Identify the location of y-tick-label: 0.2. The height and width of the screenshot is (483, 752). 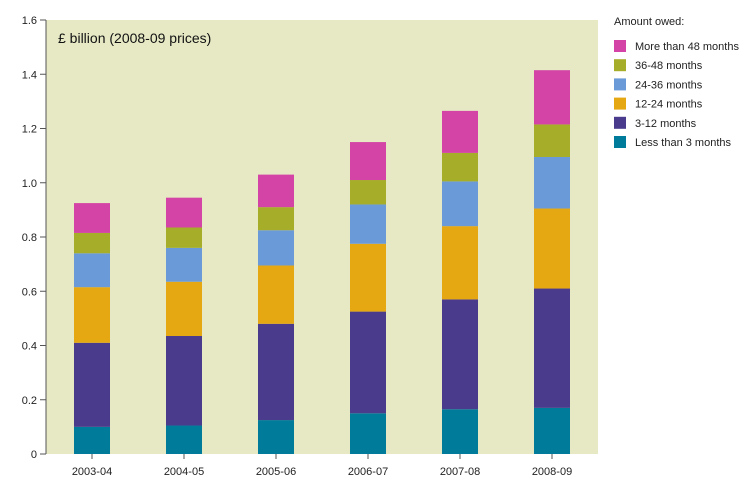
(29, 401).